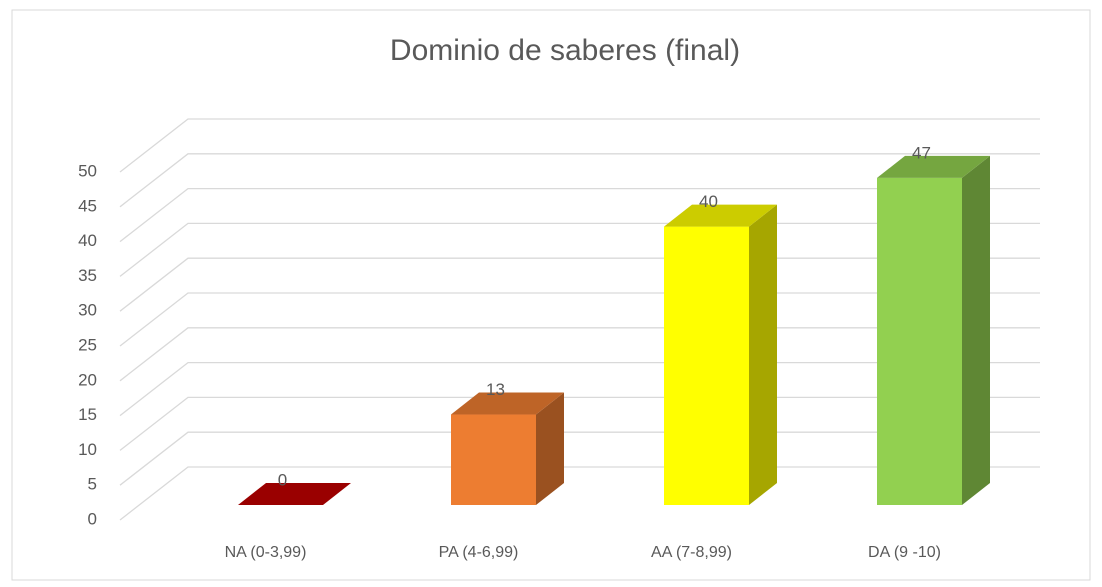 The height and width of the screenshot is (587, 1102). I want to click on data-label: 40, so click(708, 201).